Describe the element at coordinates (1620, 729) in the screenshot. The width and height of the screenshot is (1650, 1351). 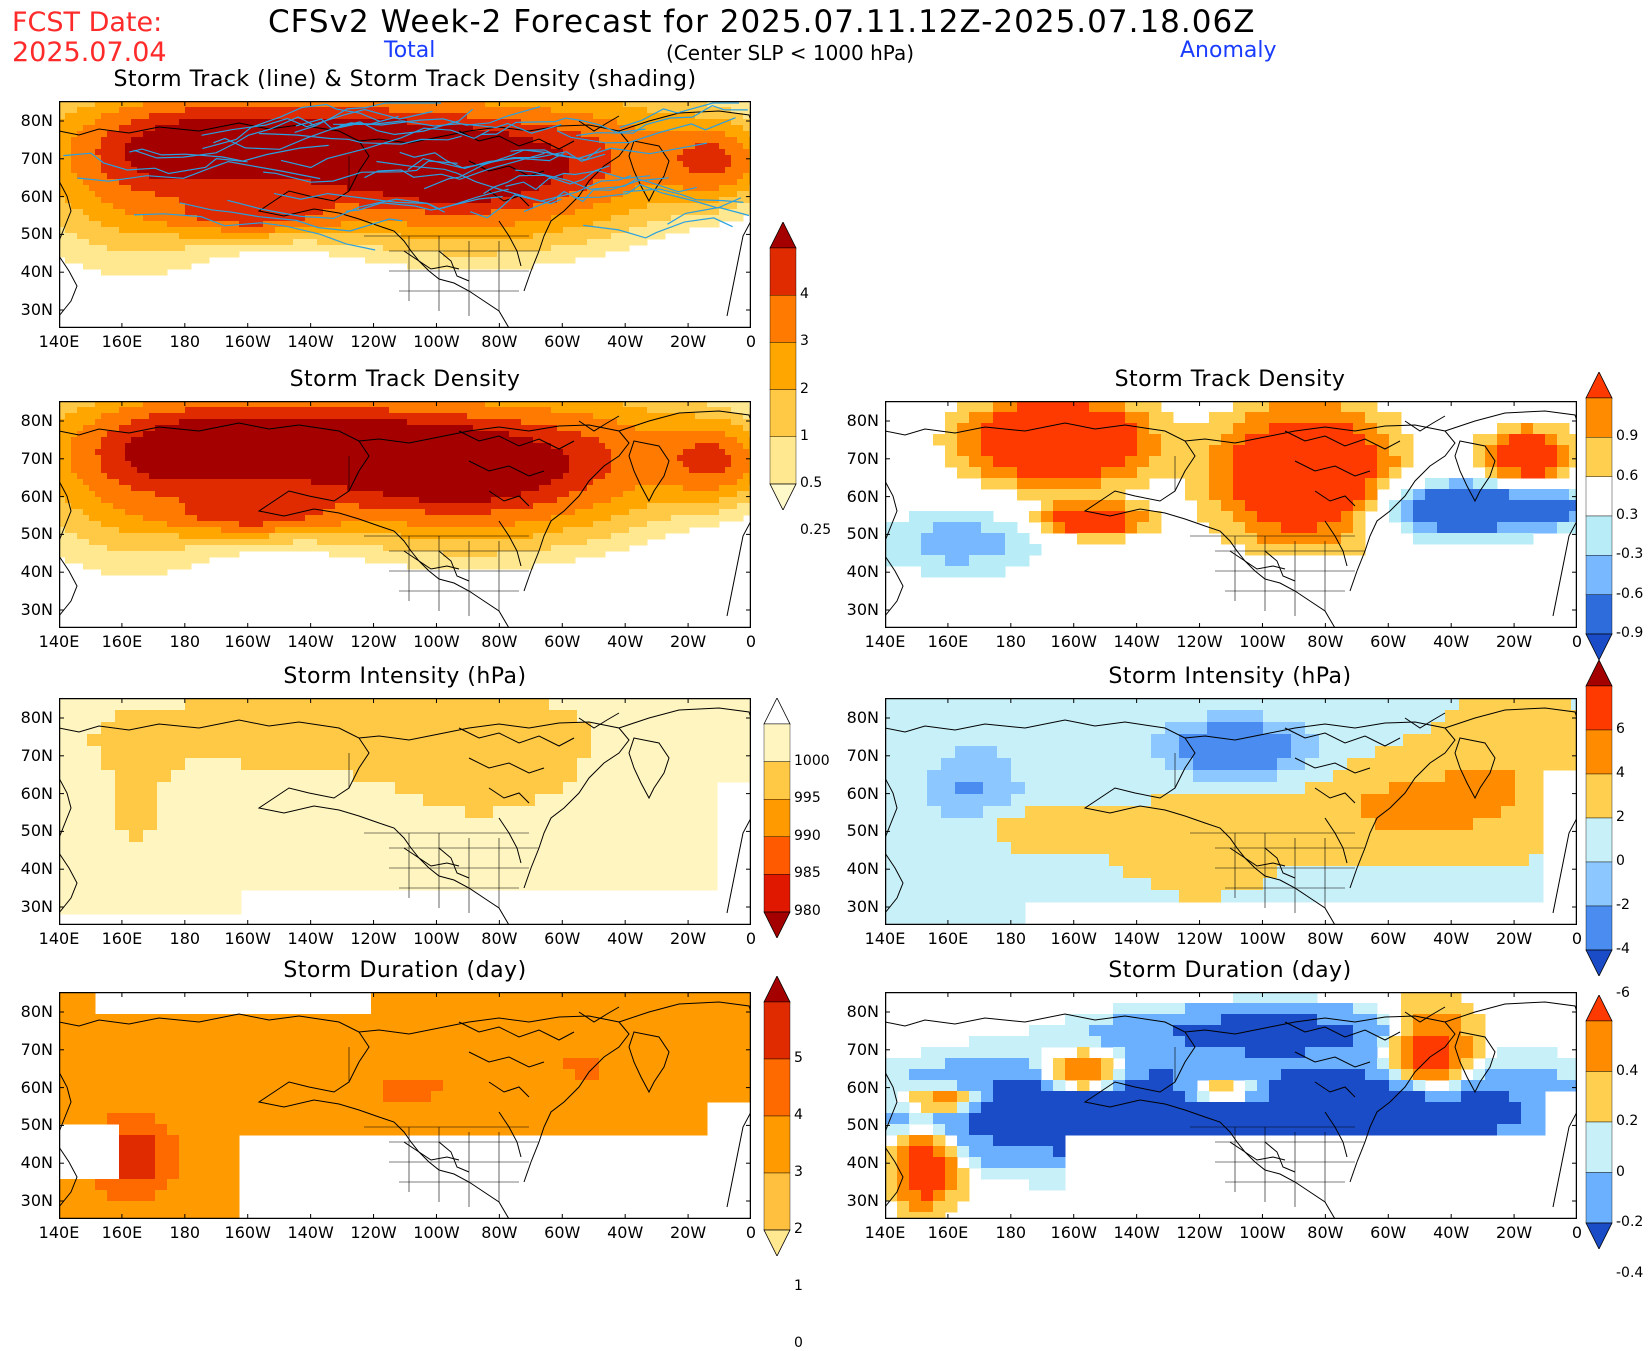
I see `colorbar-tick-label: 6` at that location.